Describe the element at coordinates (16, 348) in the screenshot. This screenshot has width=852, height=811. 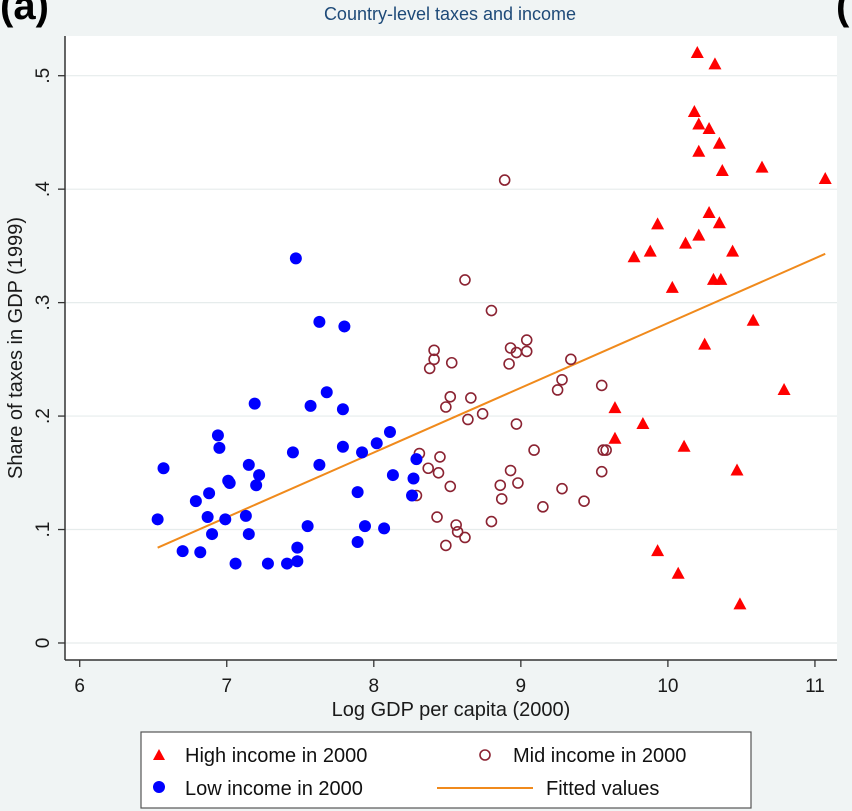
I see `y-axis-title: Share of taxes in GDP (1999)` at that location.